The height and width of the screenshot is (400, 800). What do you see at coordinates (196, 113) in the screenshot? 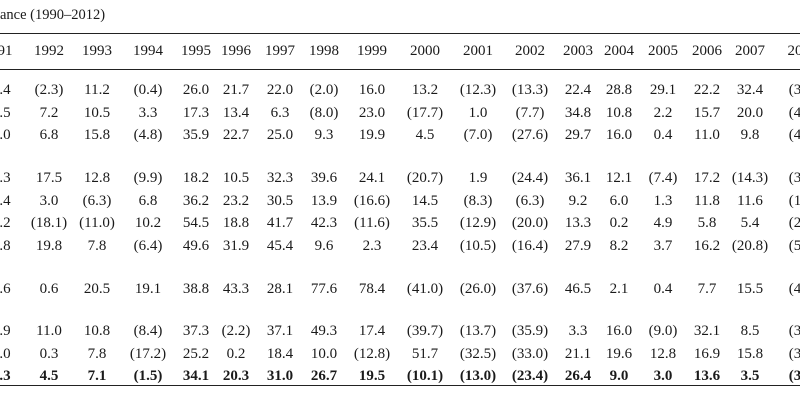
I see `table-cell: 17.3` at bounding box center [196, 113].